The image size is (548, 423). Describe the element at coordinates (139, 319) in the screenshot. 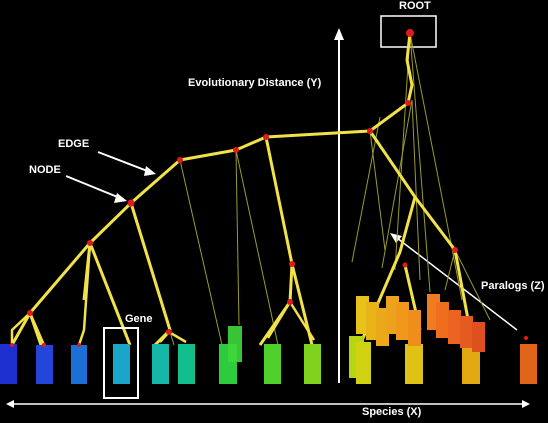

I see `gene-label: Gene` at that location.